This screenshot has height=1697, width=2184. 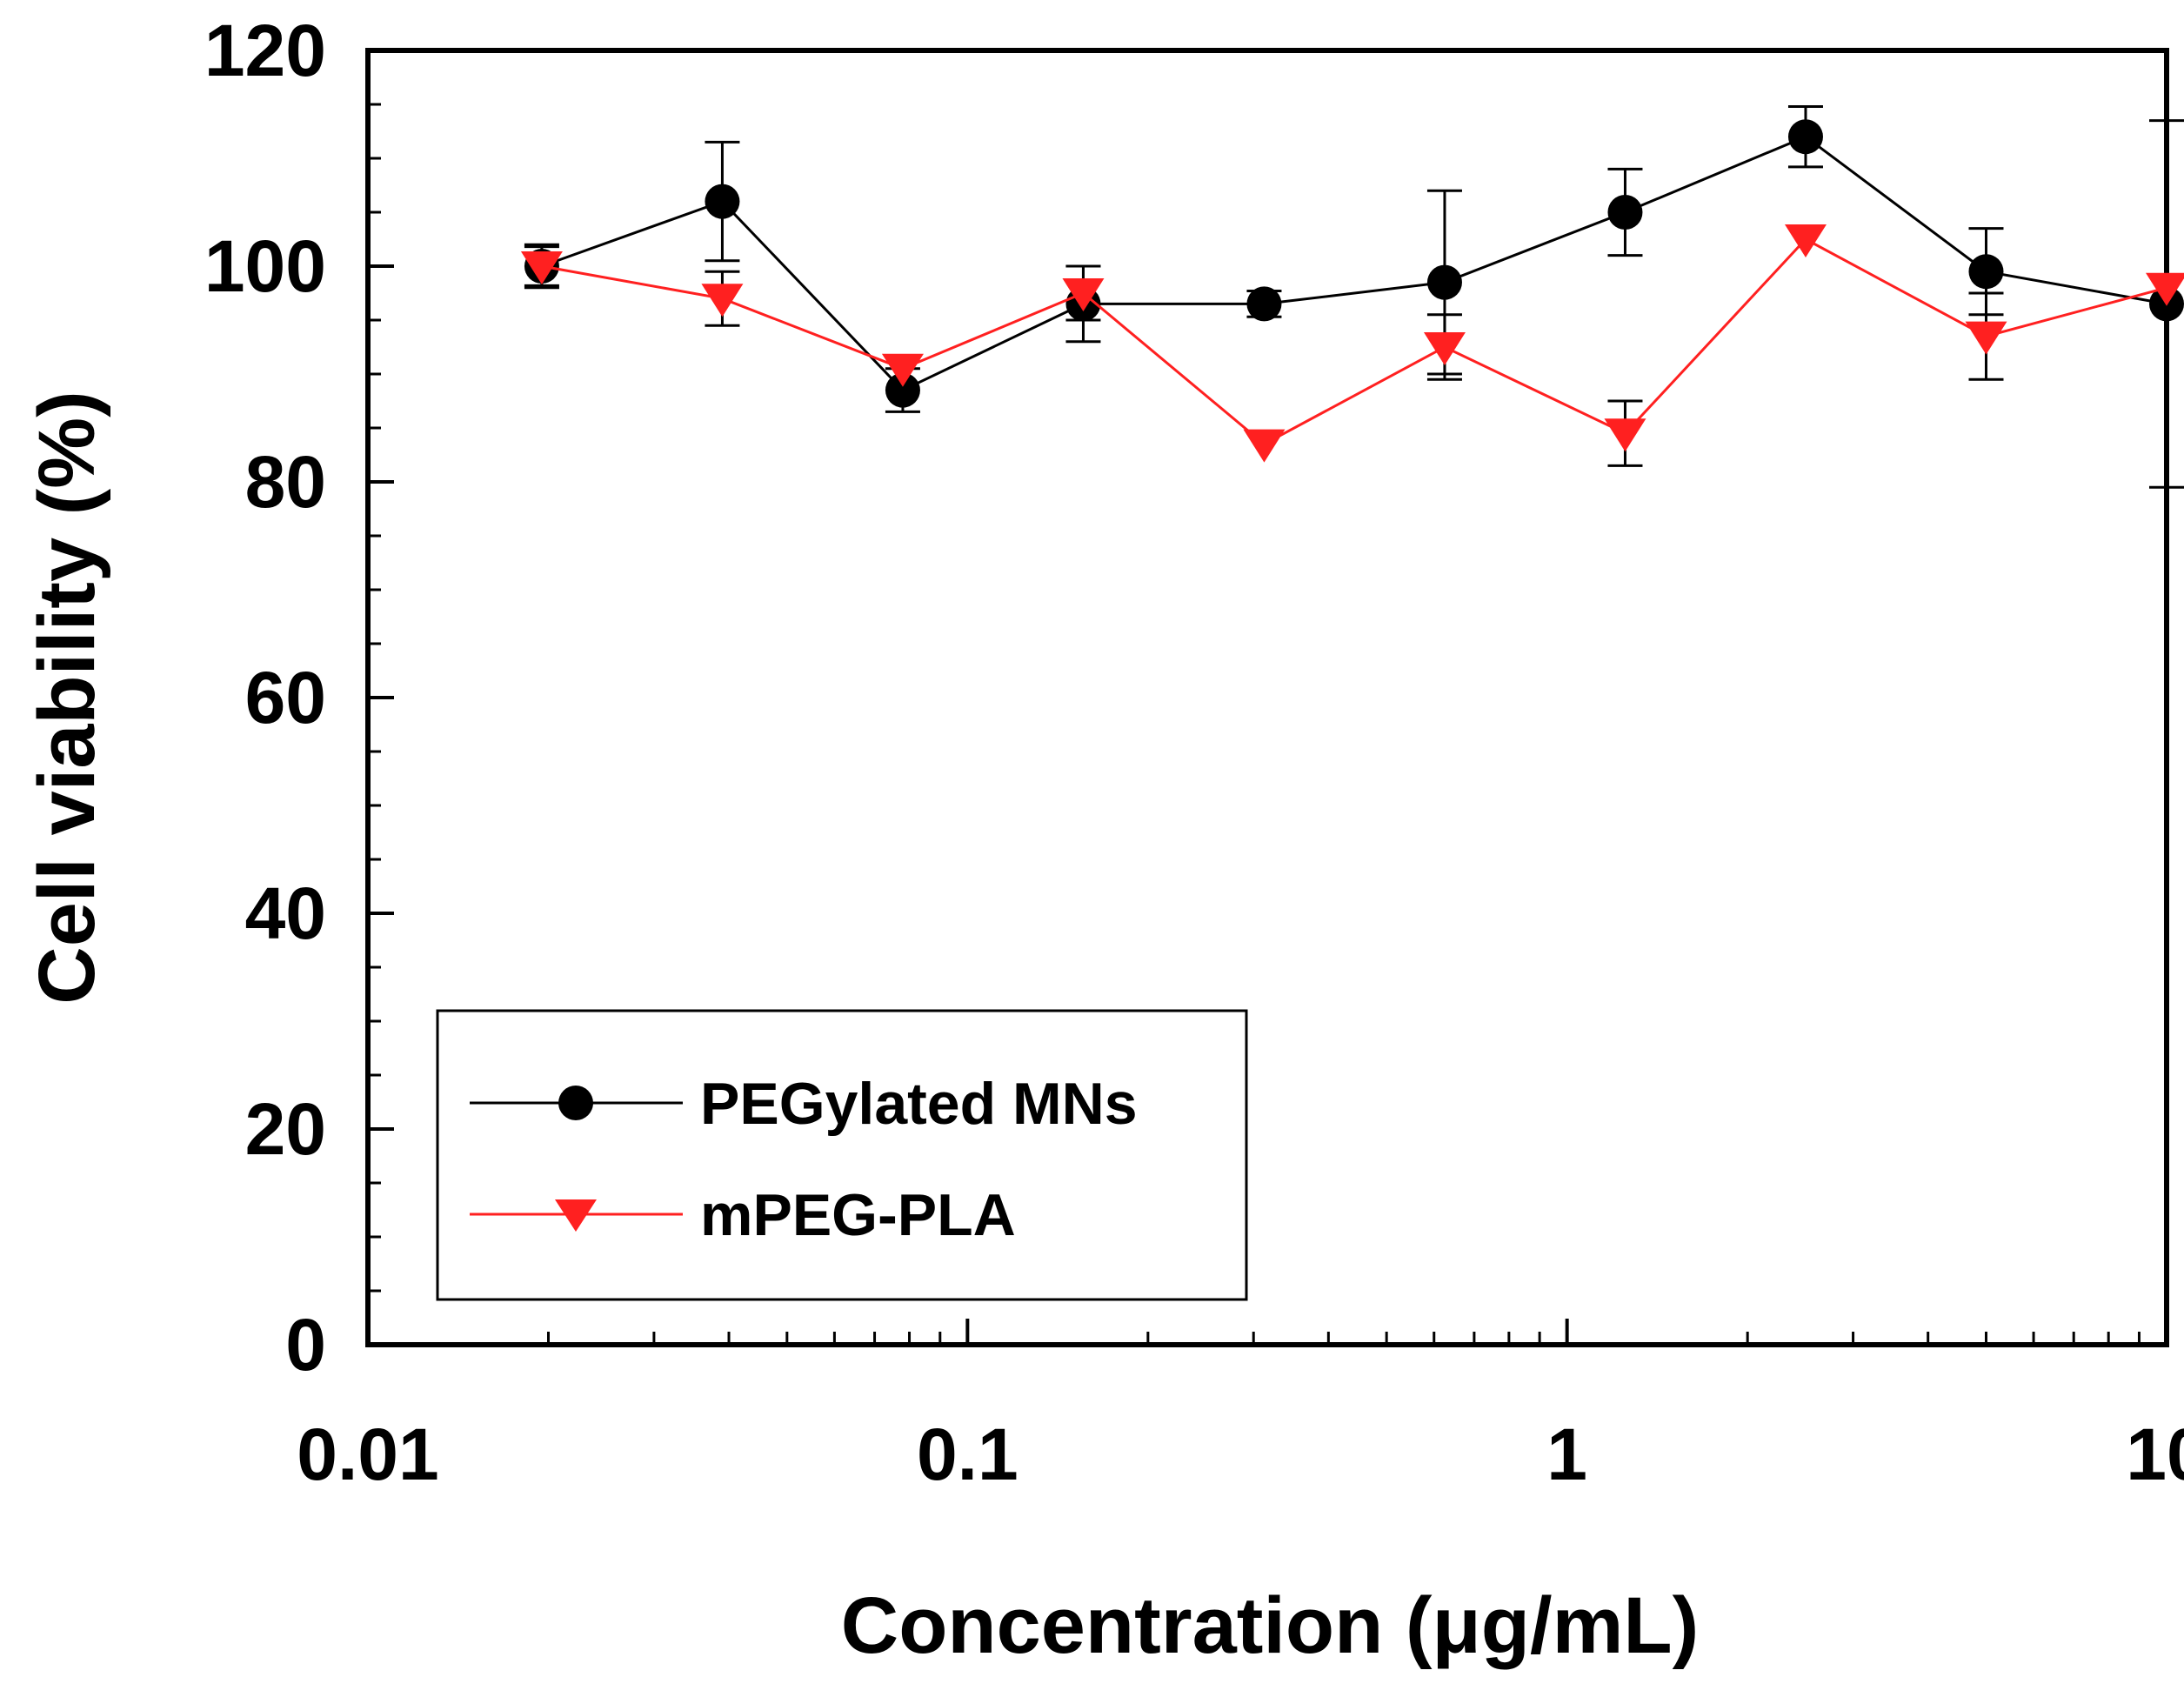 I want to click on legend-box, so click(x=842, y=1155).